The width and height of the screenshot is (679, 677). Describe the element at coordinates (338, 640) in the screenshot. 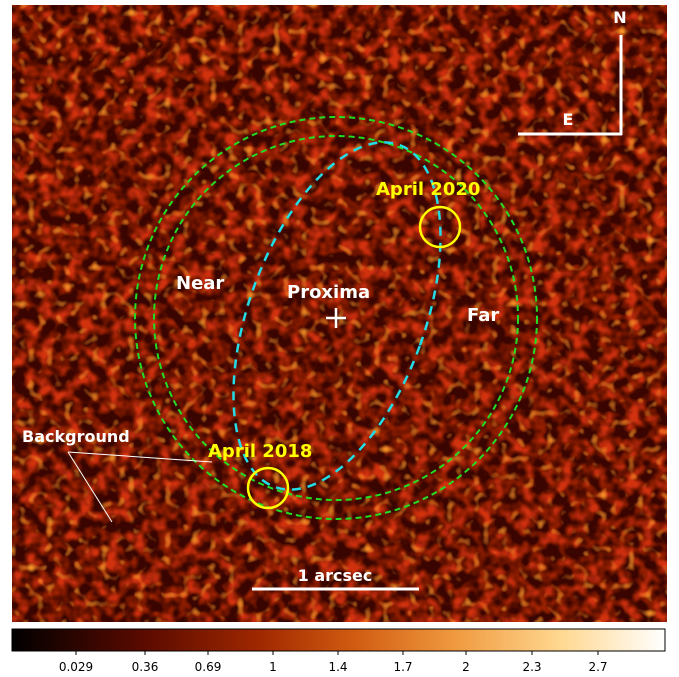

I see `colorbar-gradient` at that location.